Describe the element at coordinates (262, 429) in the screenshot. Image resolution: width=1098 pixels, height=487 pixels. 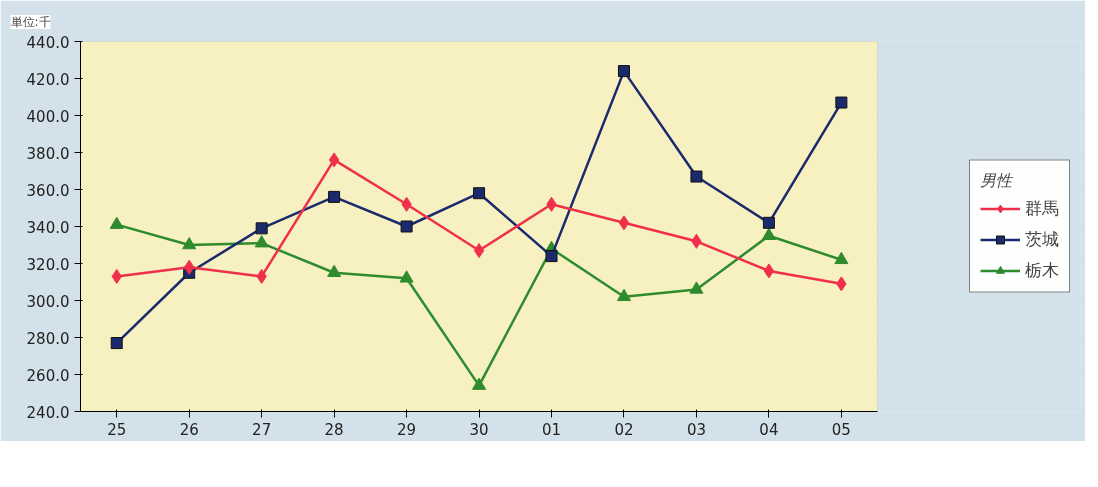
I see `x-tick-label: 27` at that location.